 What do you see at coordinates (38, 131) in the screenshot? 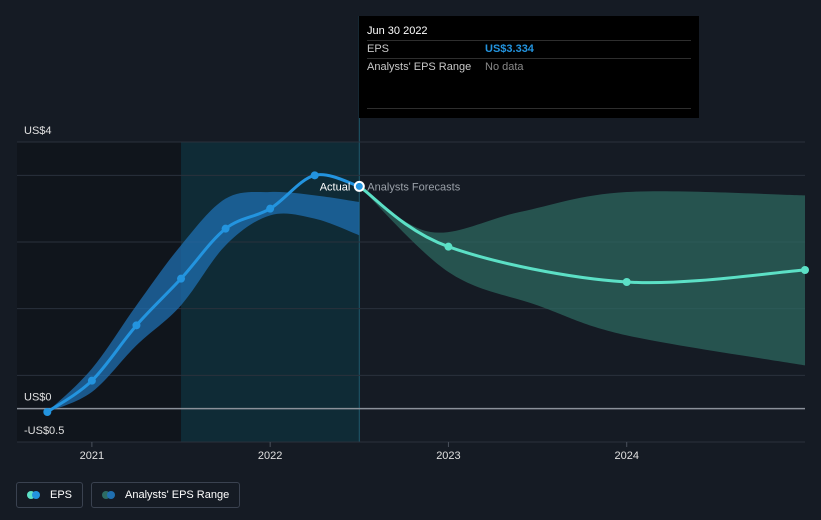
I see `y-tick-label: US$4` at bounding box center [38, 131].